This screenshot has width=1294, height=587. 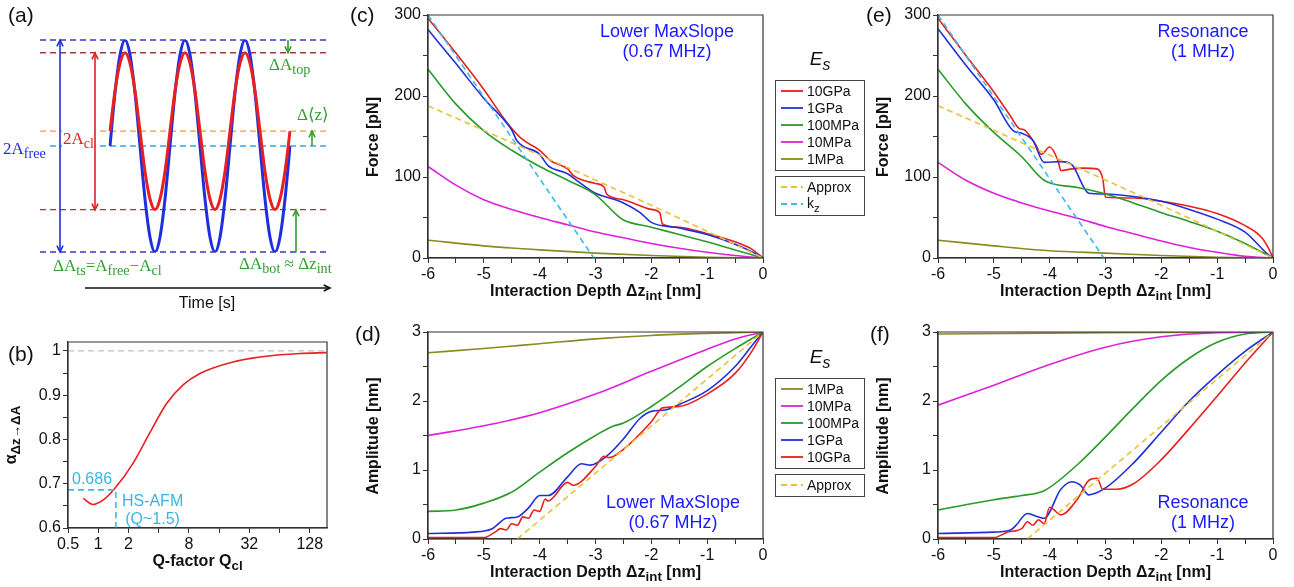 What do you see at coordinates (313, 115) in the screenshot?
I see `text: Δ⟨z⟩` at bounding box center [313, 115].